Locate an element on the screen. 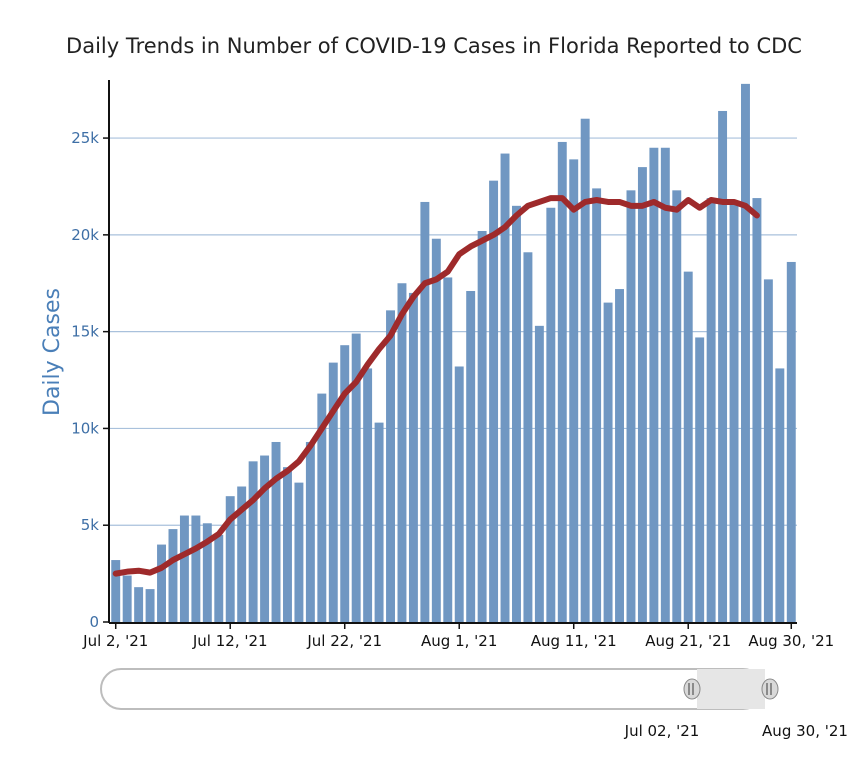  range-end-label: Aug 30, '21 is located at coordinates (805, 731).